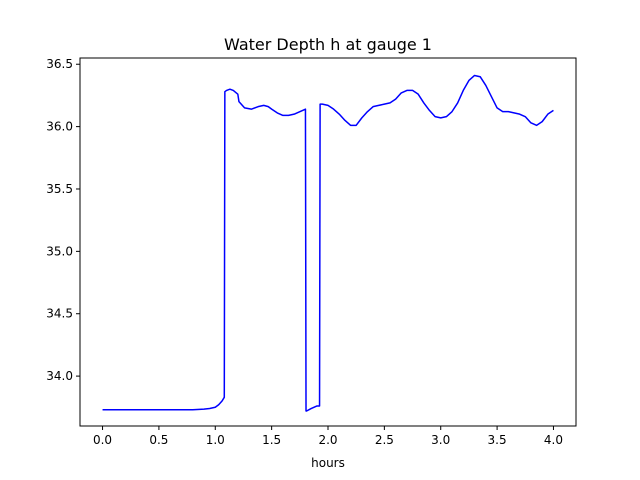 Image resolution: width=640 pixels, height=480 pixels. What do you see at coordinates (271, 440) in the screenshot?
I see `x-tick-label: 1.5` at bounding box center [271, 440].